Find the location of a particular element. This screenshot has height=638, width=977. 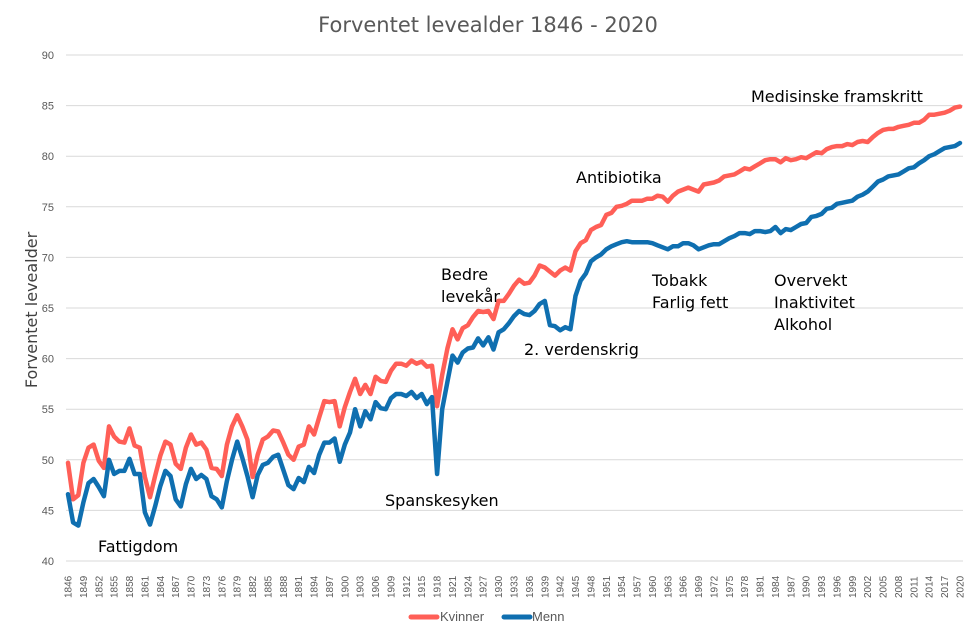

annotation-medisinske: Medisinske framskritt is located at coordinates (837, 96).